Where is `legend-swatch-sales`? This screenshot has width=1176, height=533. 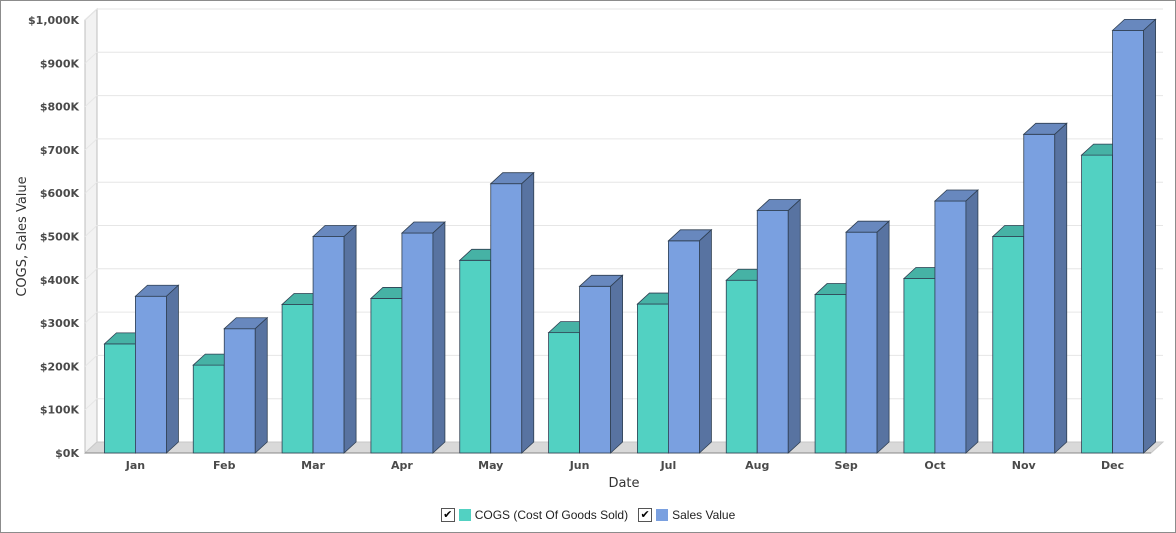 legend-swatch-sales is located at coordinates (662, 515).